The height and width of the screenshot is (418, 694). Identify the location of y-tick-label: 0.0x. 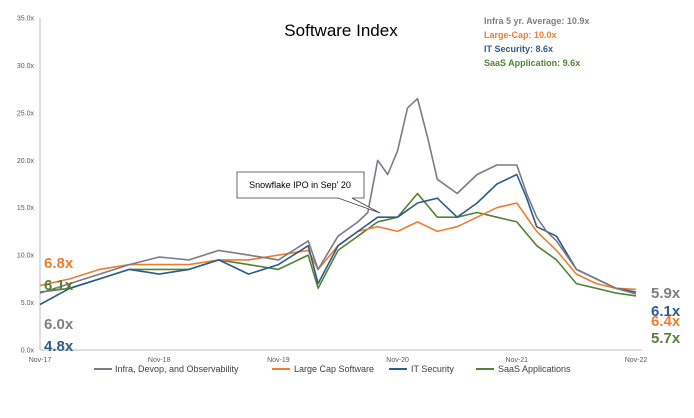
(28, 351).